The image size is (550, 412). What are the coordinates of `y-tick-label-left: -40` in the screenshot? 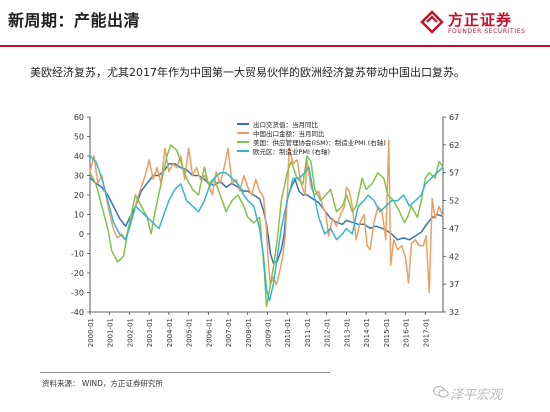 It's located at (77, 312).